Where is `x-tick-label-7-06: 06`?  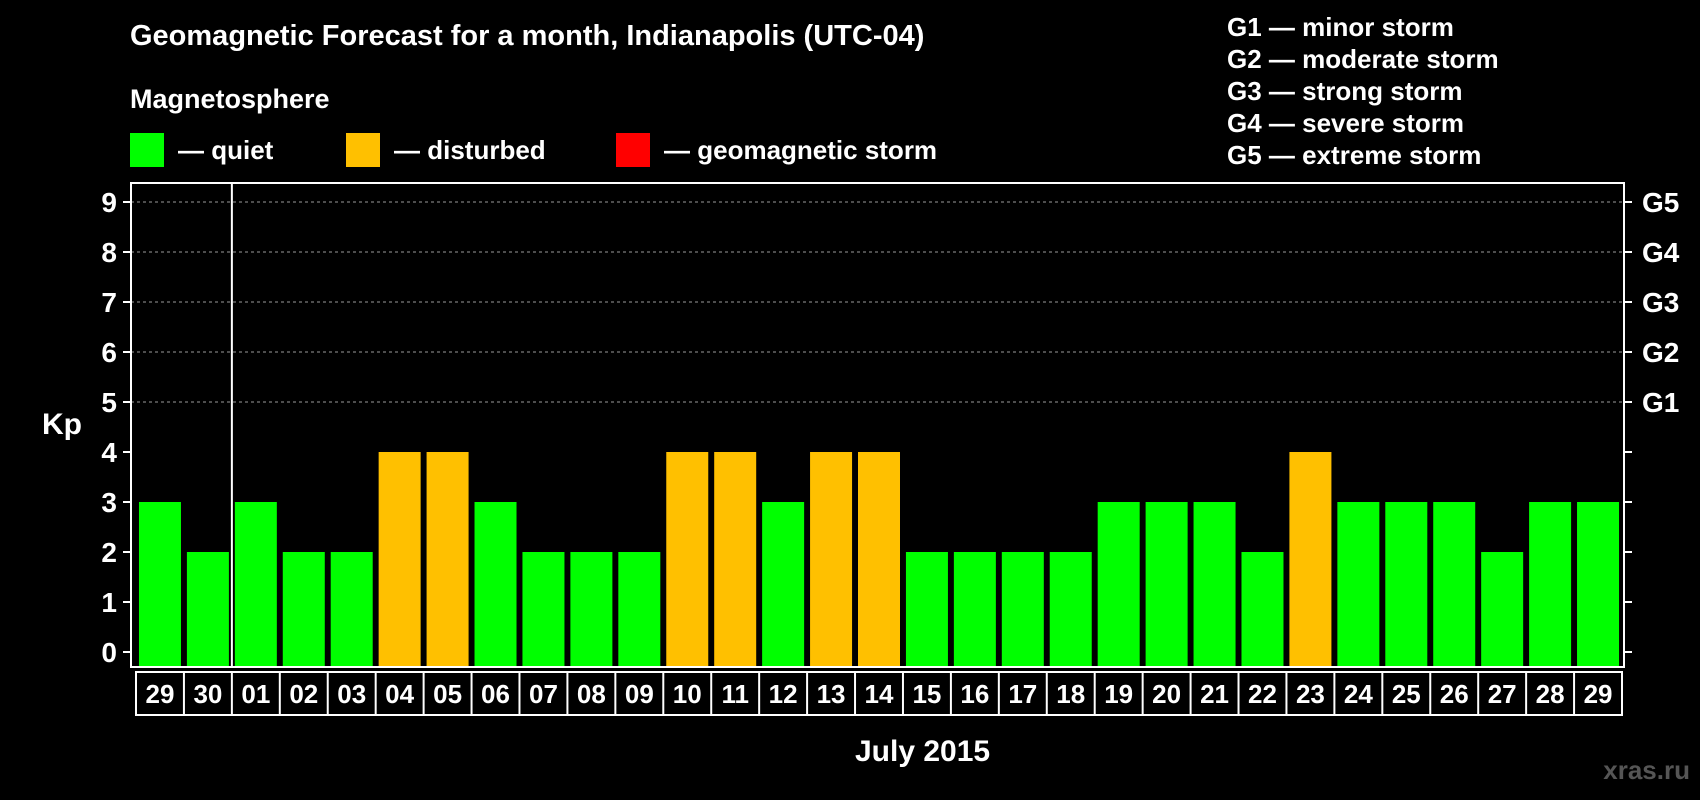 x-tick-label-7-06: 06 is located at coordinates (495, 694).